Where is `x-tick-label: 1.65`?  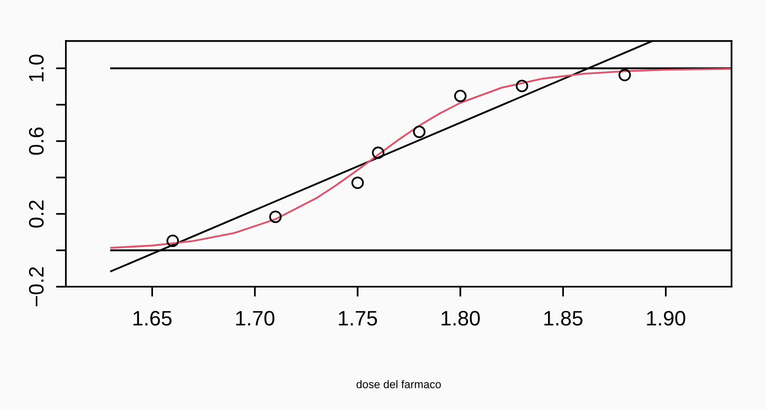
x-tick-label: 1.65 is located at coordinates (152, 318).